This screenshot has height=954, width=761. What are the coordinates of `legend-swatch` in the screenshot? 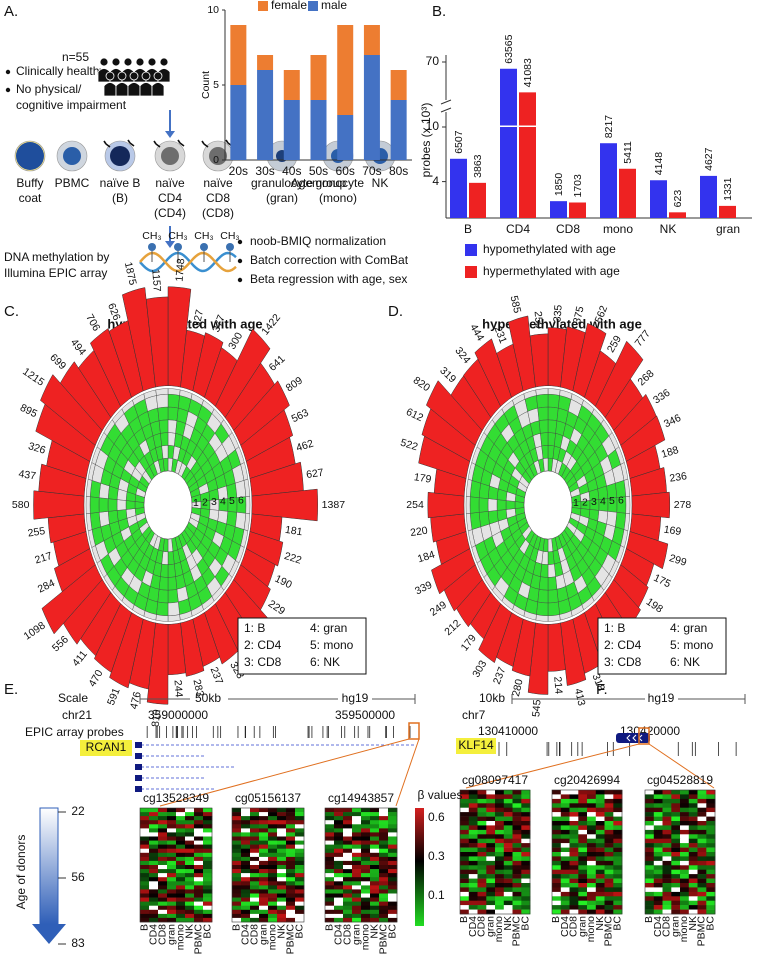 It's located at (471, 272).